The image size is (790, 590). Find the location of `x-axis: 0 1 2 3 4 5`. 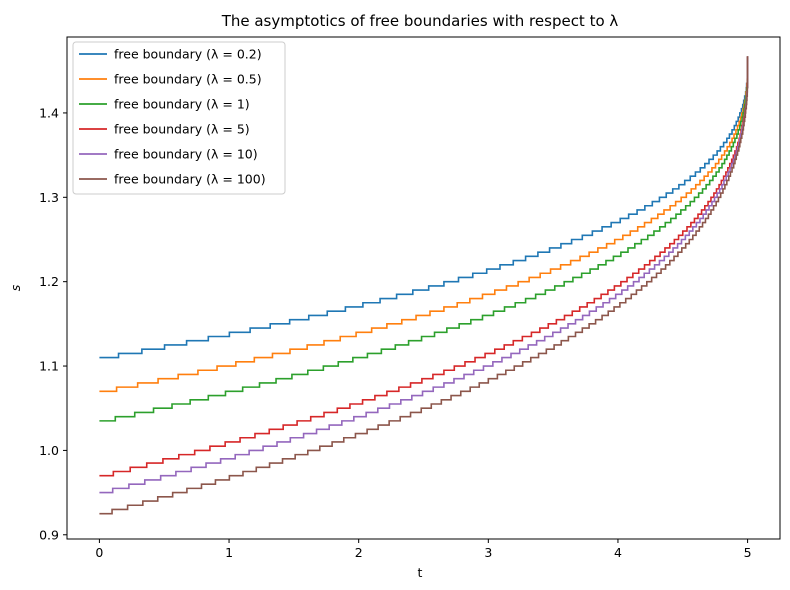

x-axis: 0 1 2 3 4 5 is located at coordinates (423, 549).